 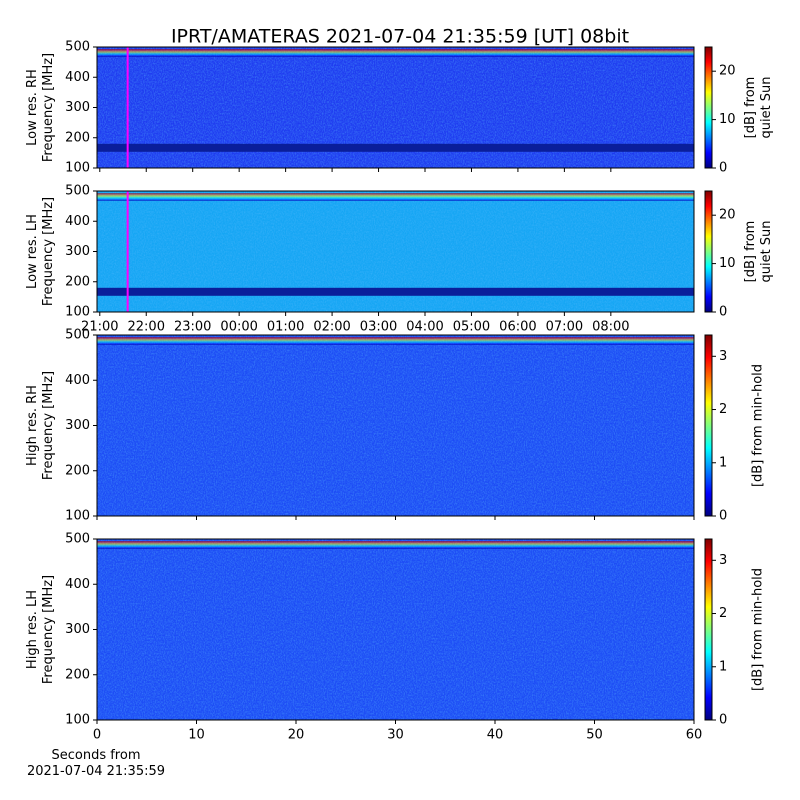 I want to click on x-tick-label: 03:00, so click(x=378, y=327).